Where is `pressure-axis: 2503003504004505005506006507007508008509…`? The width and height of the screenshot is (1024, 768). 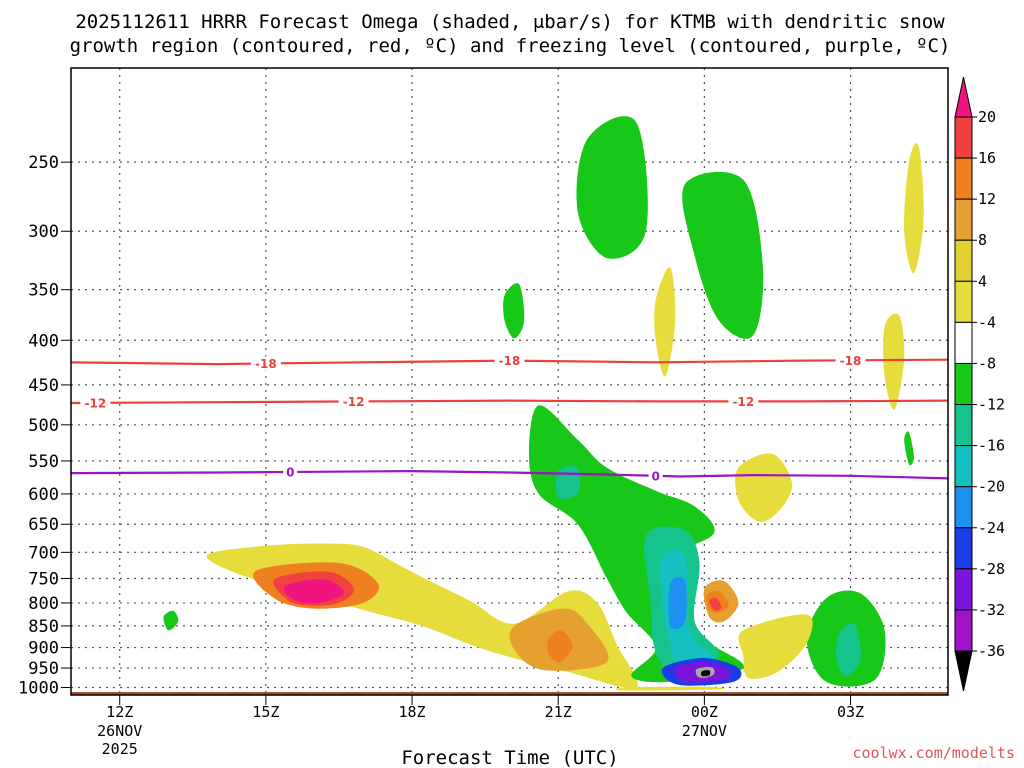
pressure-axis: 2503003504004505005506006507007508008509… is located at coordinates (44, 425).